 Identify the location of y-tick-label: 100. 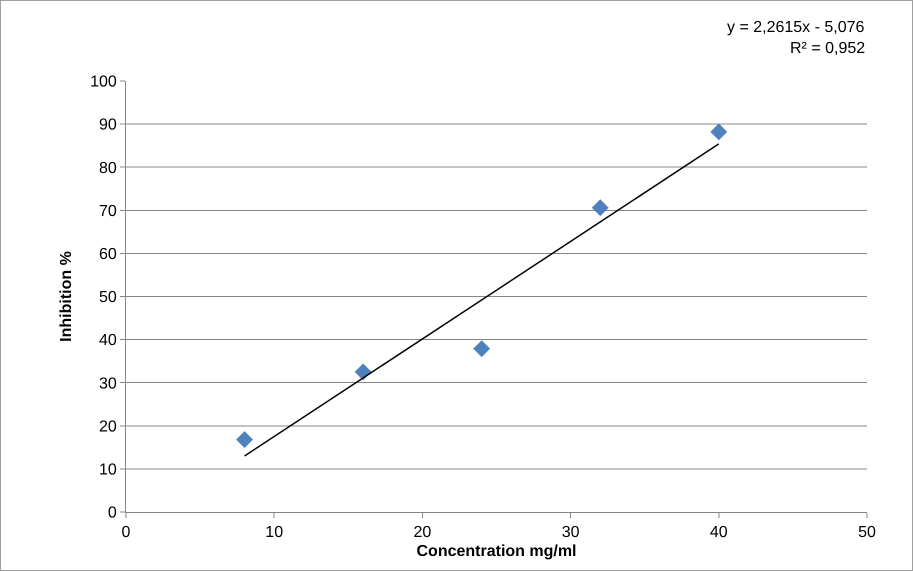
(103, 82).